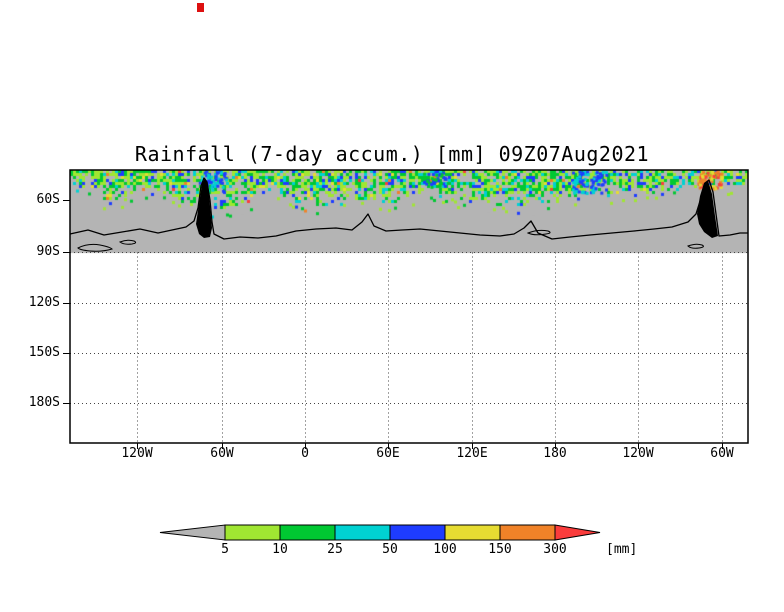  Describe the element at coordinates (280, 549) in the screenshot. I see `legend-tick-label: 10` at that location.